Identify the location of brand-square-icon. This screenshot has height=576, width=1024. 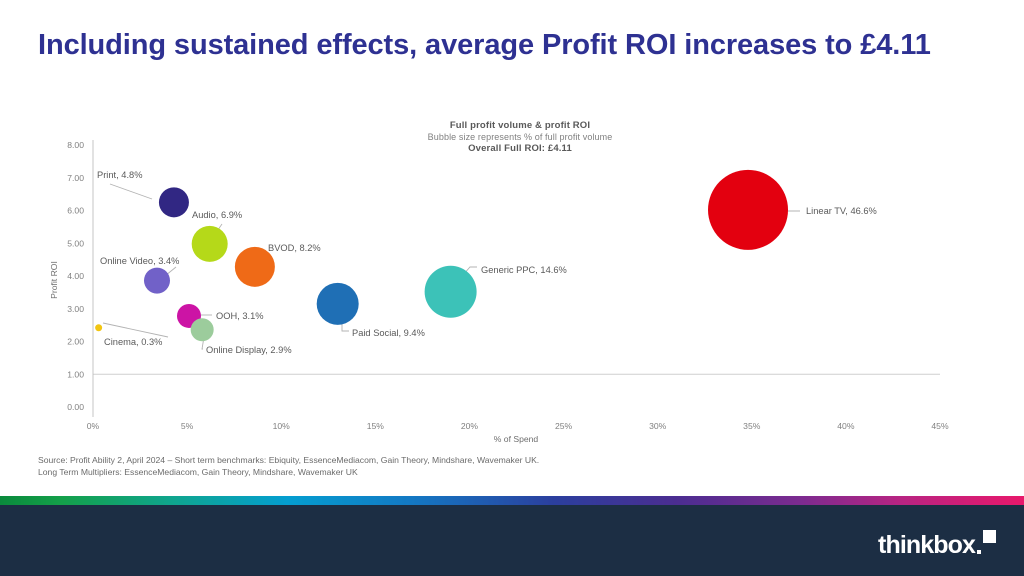
(989, 536).